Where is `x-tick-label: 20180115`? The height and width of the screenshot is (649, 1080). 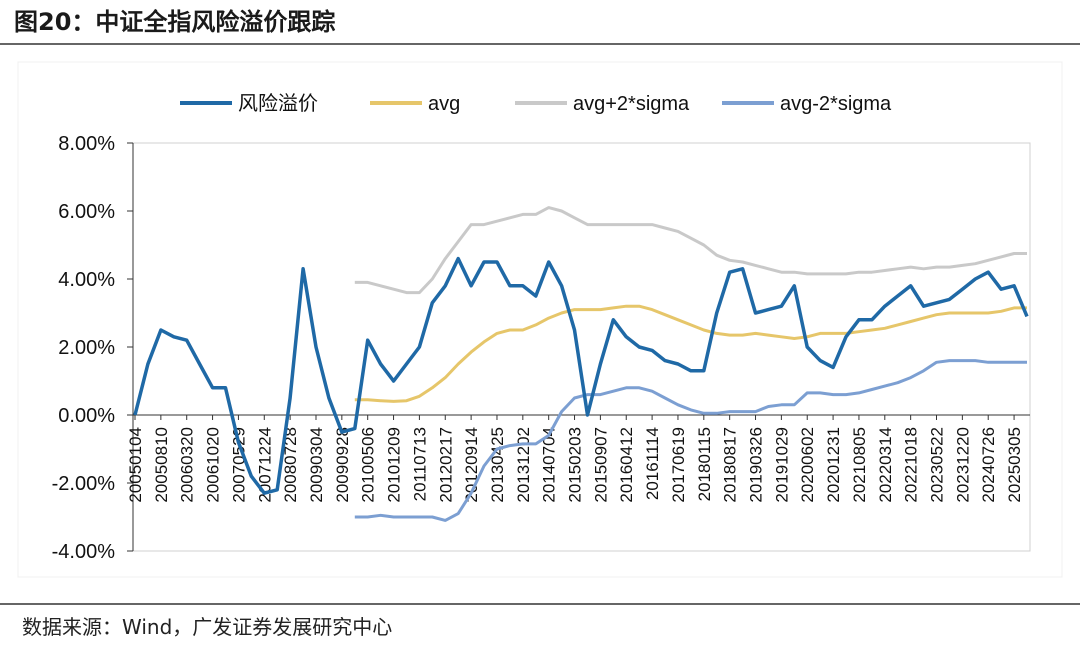
x-tick-label: 20180115 is located at coordinates (704, 464).